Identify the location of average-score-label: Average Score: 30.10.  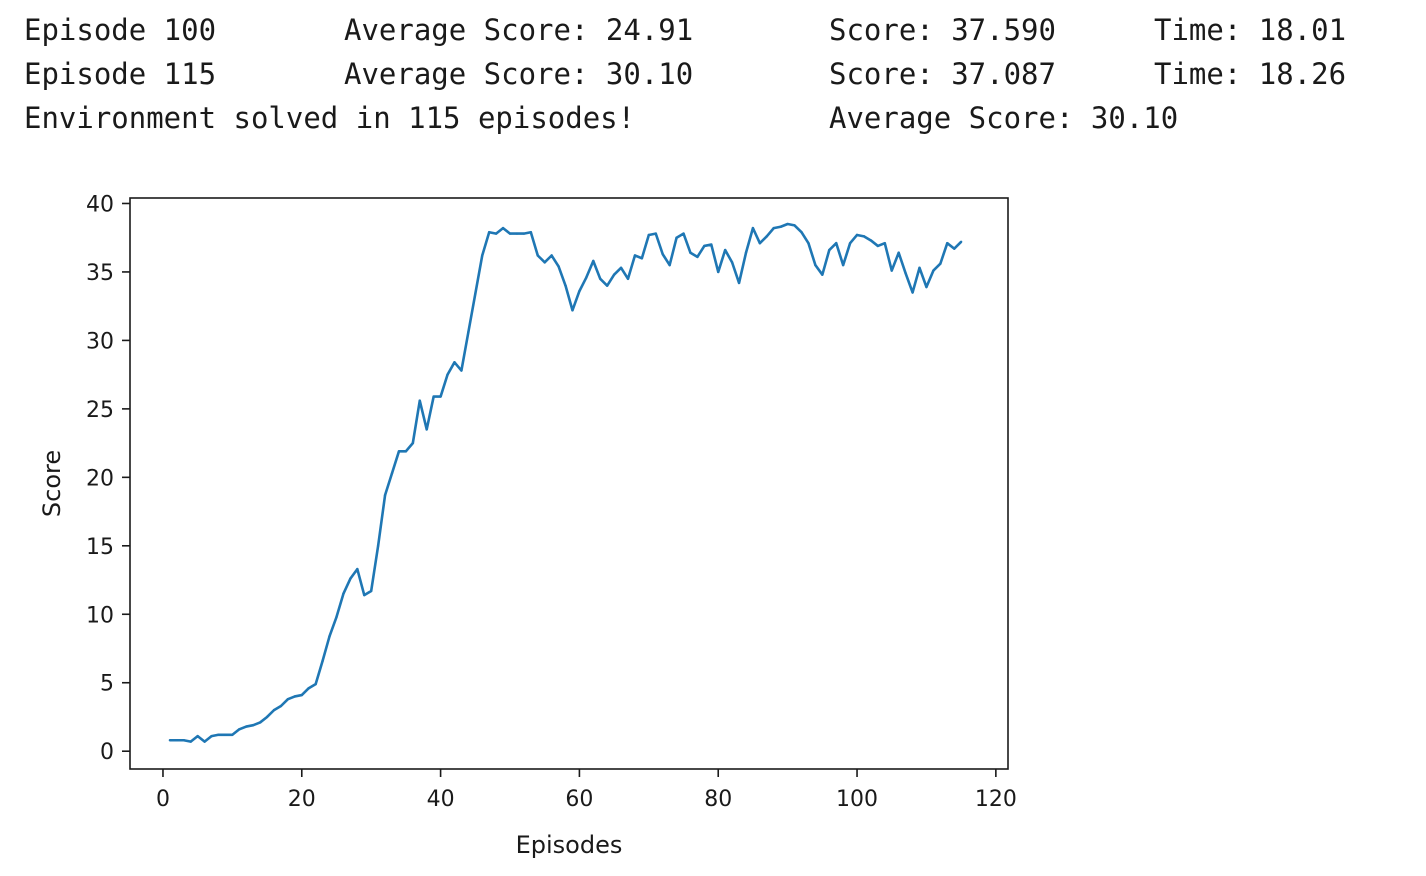
(519, 74).